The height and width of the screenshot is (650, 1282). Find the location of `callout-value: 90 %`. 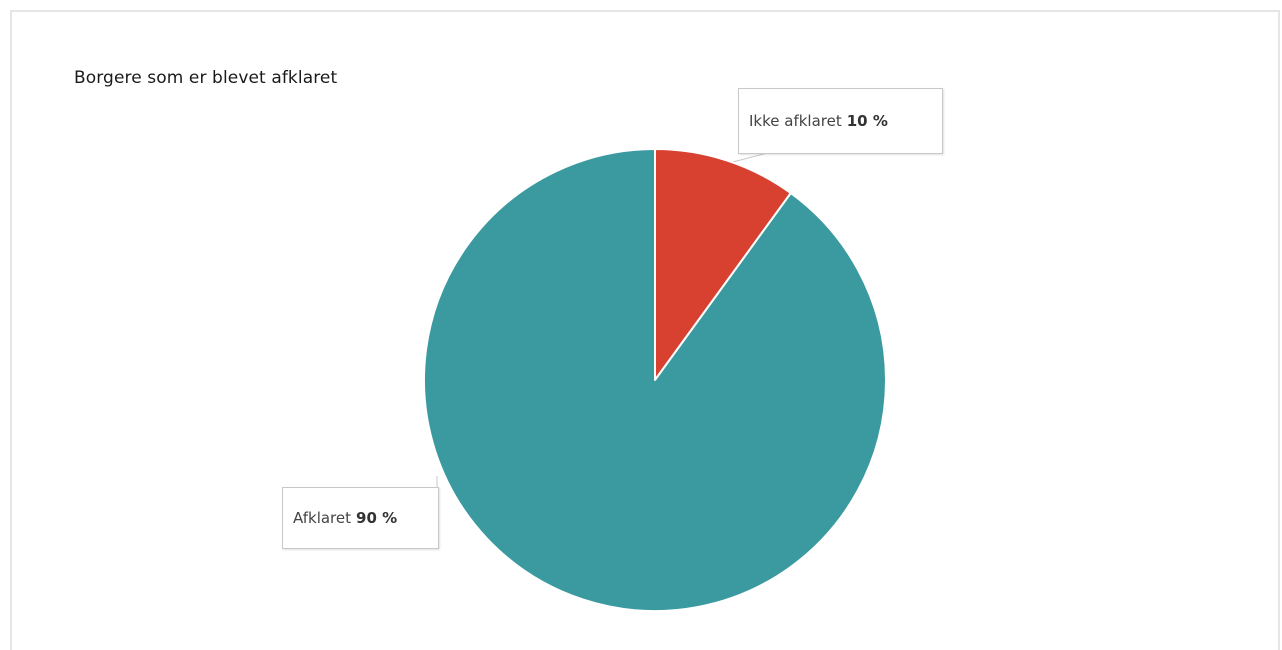

callout-value: 90 % is located at coordinates (377, 518).